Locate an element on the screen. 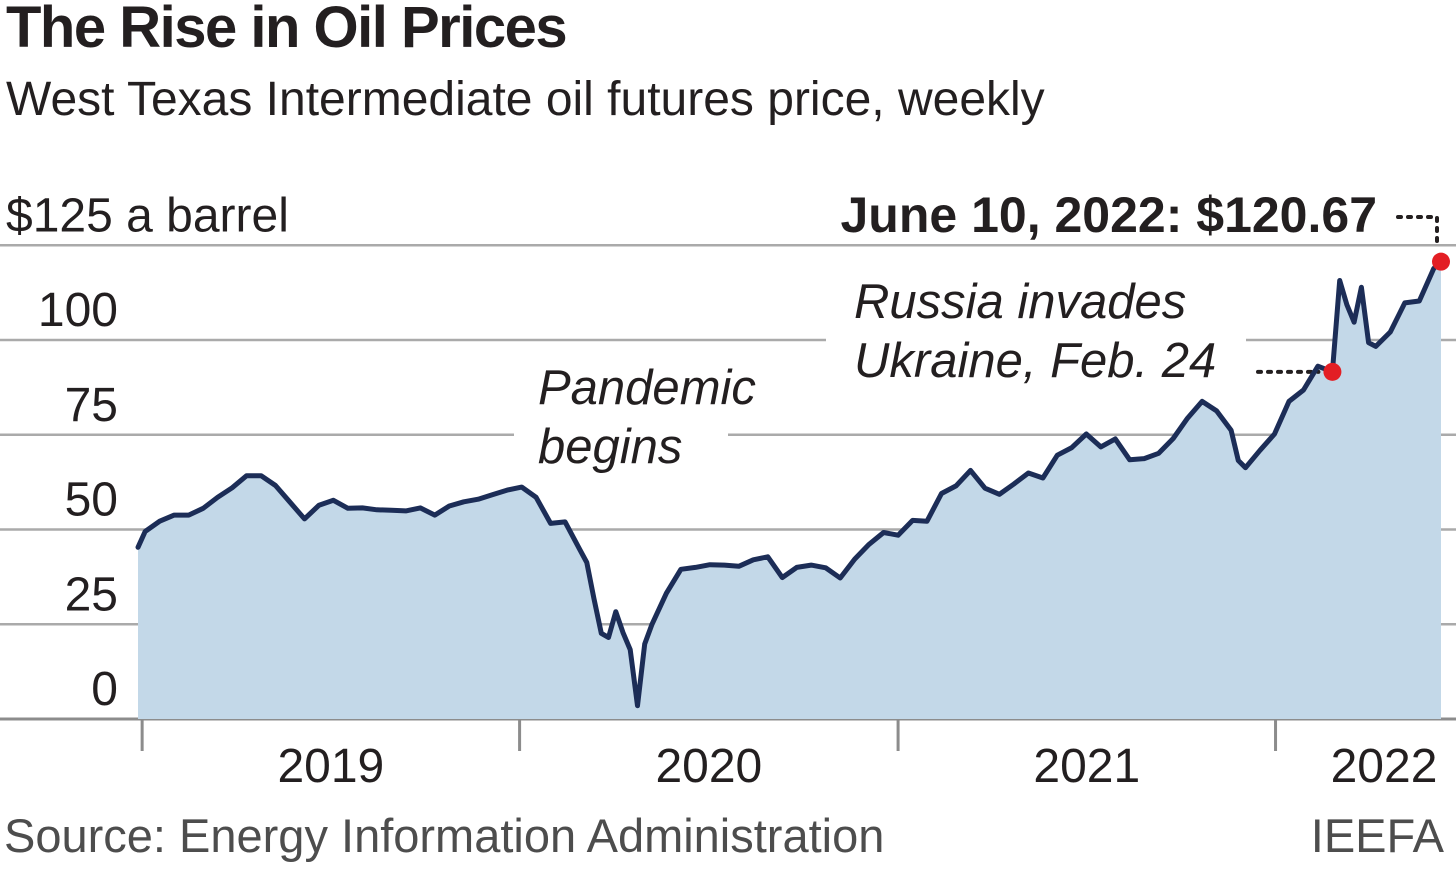 Image resolution: width=1456 pixels, height=874 pixels. y-axis-ticks: 0 25 50 75 100 $125 a barrel is located at coordinates (147, 452).